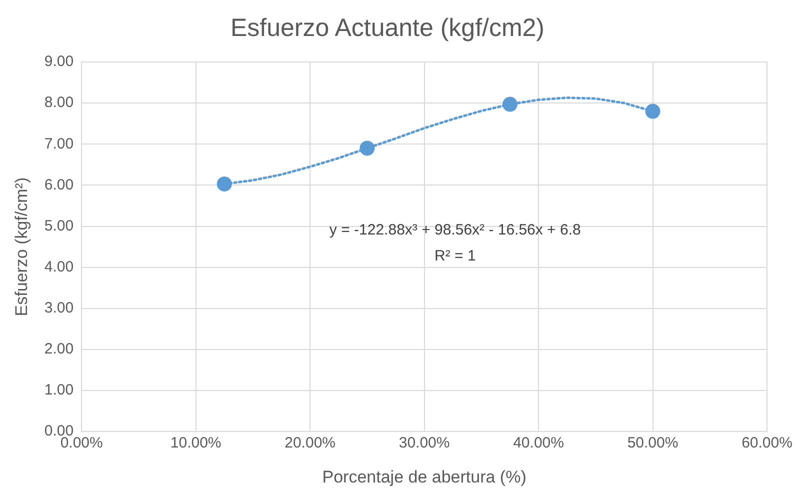 This screenshot has width=797, height=500. Describe the element at coordinates (59, 308) in the screenshot. I see `y-tick-label: 3.00` at that location.